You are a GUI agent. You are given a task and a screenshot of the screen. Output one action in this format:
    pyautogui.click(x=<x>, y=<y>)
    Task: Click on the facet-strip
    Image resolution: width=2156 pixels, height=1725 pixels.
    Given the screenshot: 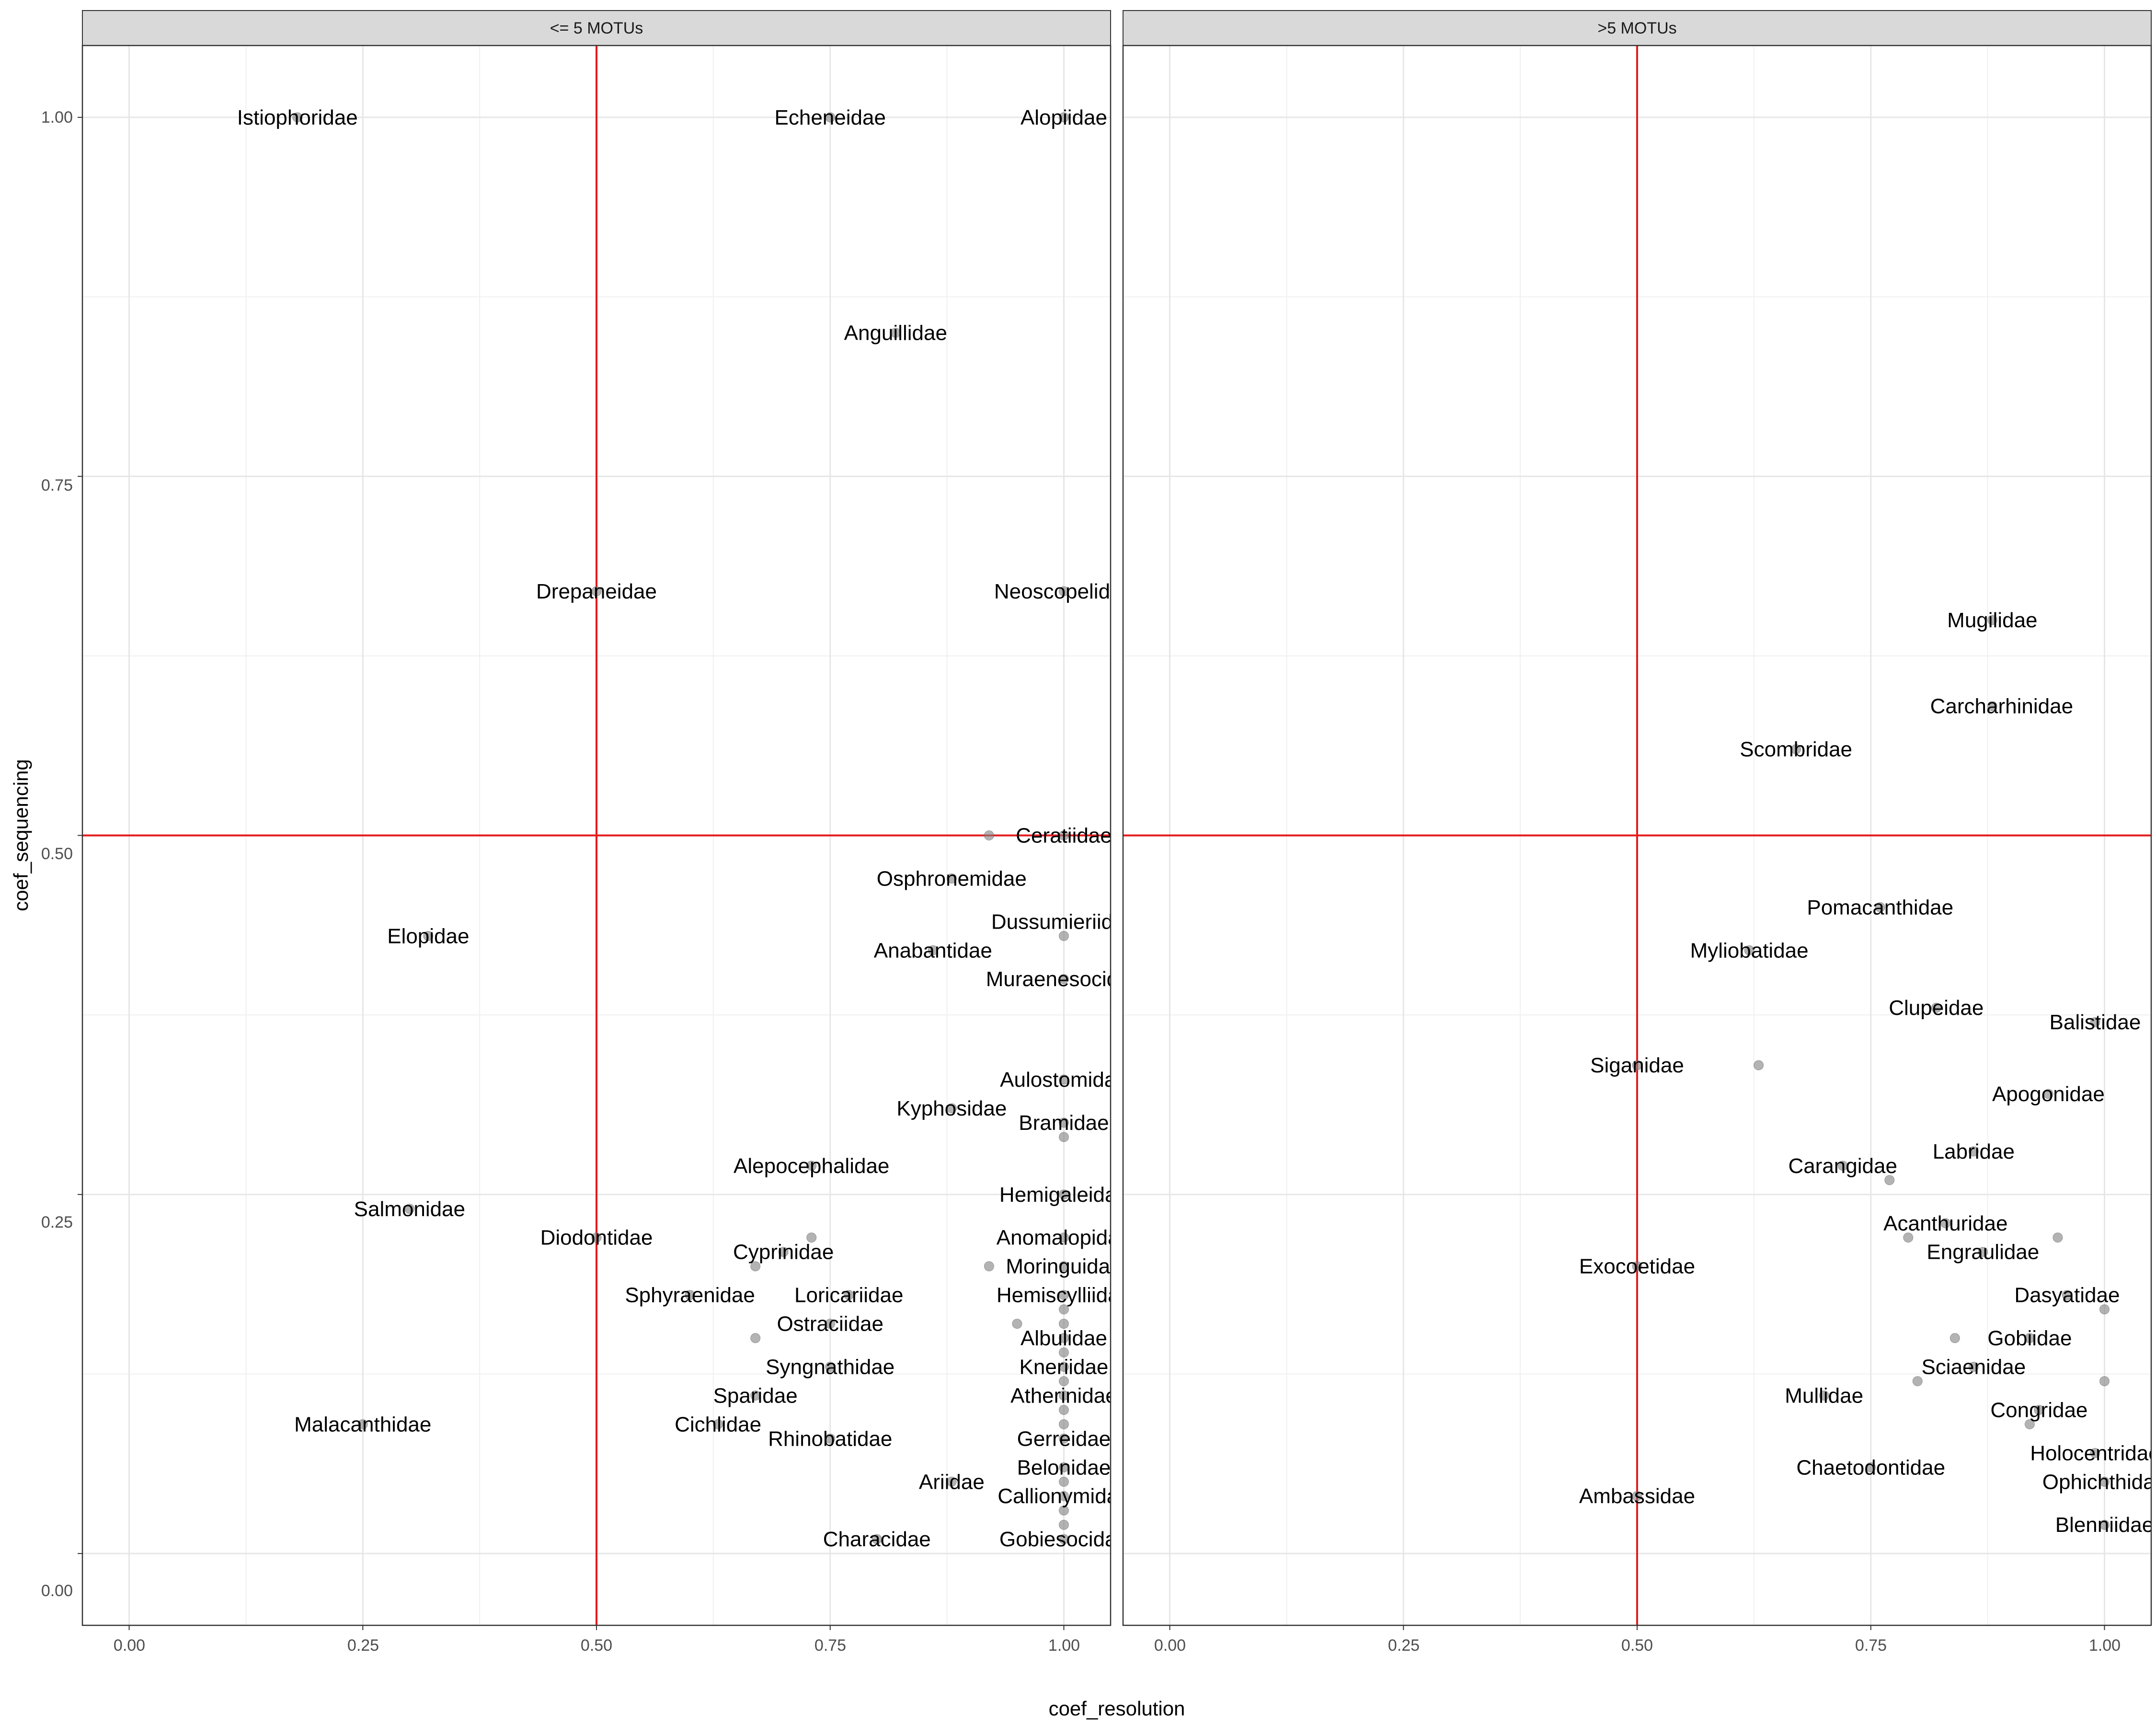 What is the action you would take?
    pyautogui.click(x=1637, y=28)
    